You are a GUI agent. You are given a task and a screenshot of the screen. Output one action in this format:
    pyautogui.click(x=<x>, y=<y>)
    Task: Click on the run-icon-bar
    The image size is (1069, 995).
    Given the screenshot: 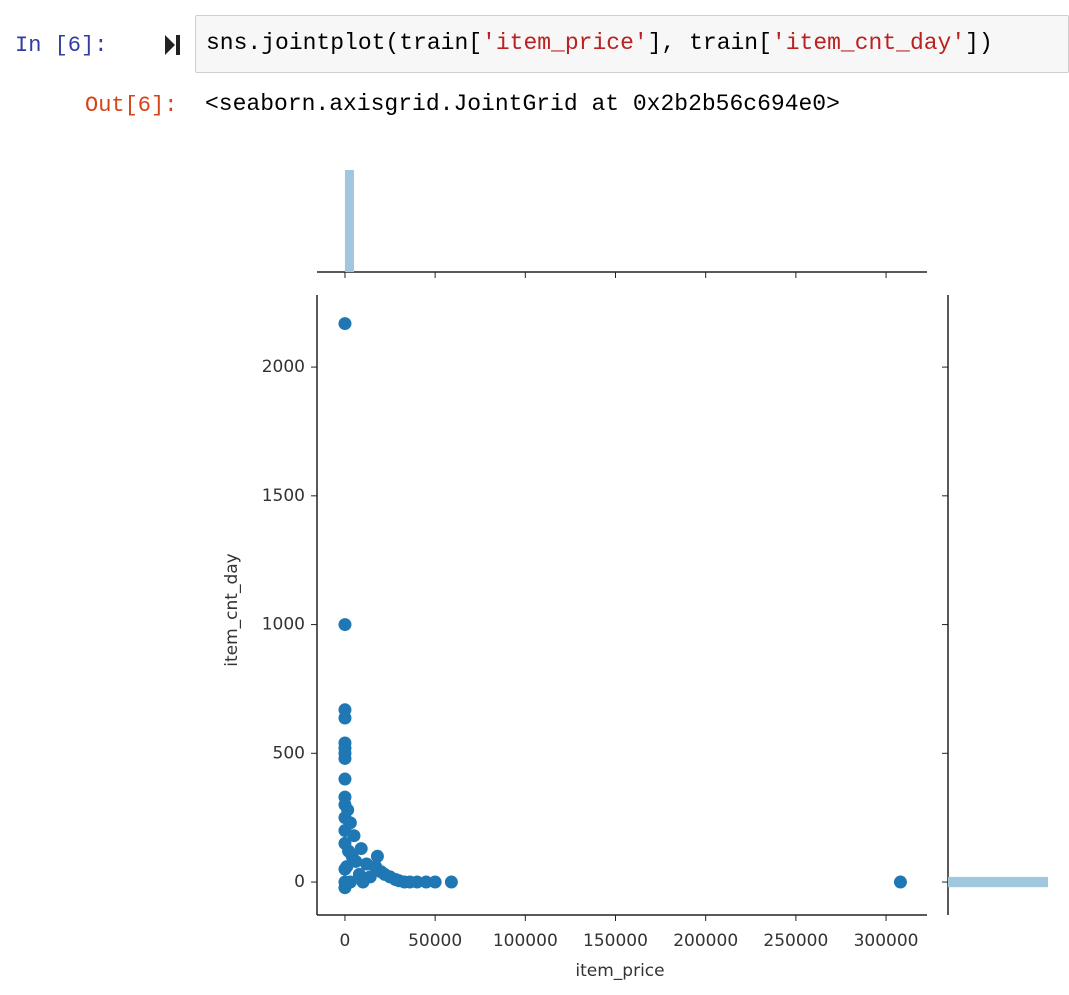 What is the action you would take?
    pyautogui.click(x=178, y=45)
    